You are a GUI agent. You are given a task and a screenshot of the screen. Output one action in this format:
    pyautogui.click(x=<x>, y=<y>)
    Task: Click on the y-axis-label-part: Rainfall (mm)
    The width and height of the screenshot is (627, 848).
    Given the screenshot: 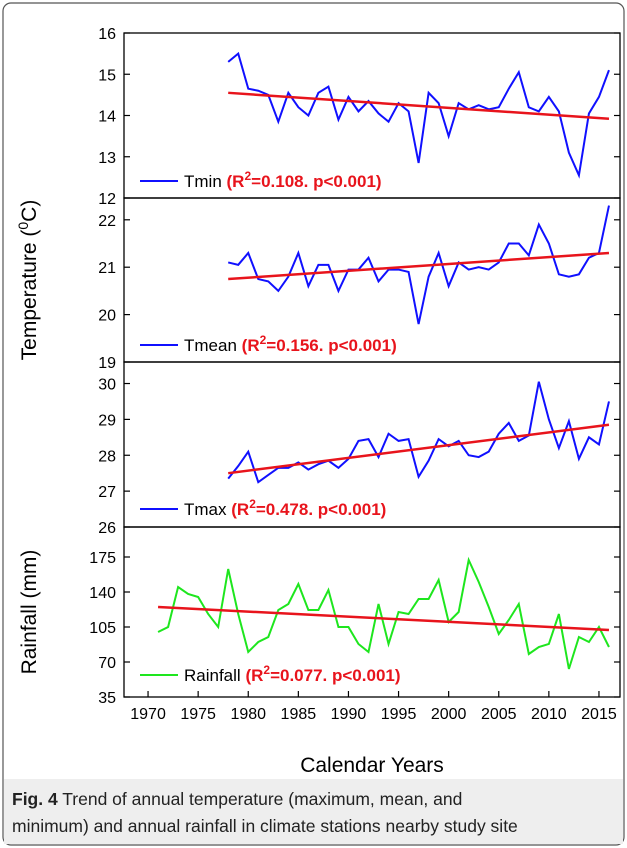 What is the action you would take?
    pyautogui.click(x=29, y=612)
    